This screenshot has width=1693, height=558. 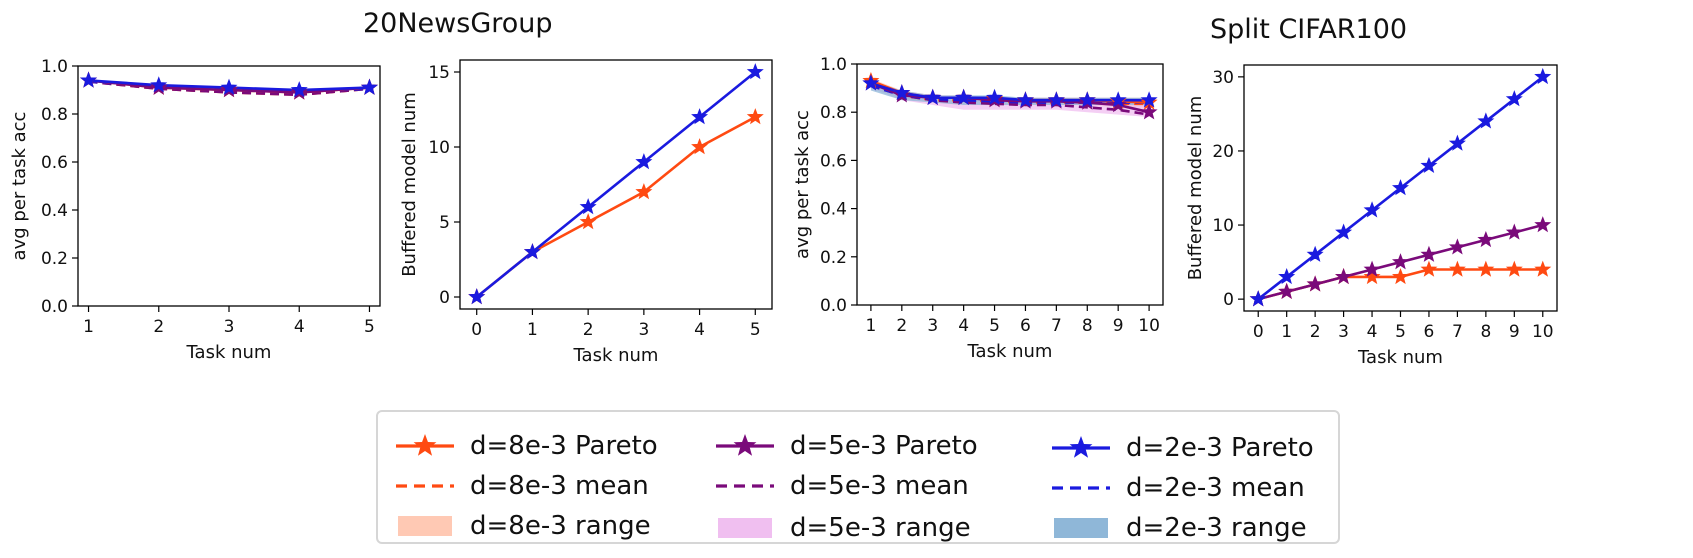 What do you see at coordinates (1081, 447) in the screenshot?
I see `legend-swatch-d2-pareto` at bounding box center [1081, 447].